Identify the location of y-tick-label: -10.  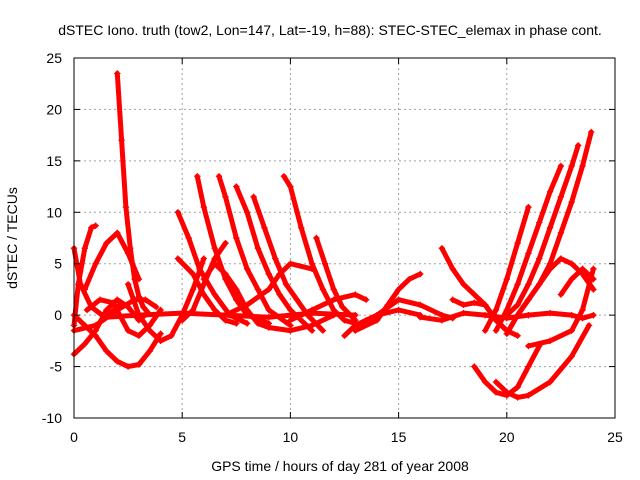
(52, 418).